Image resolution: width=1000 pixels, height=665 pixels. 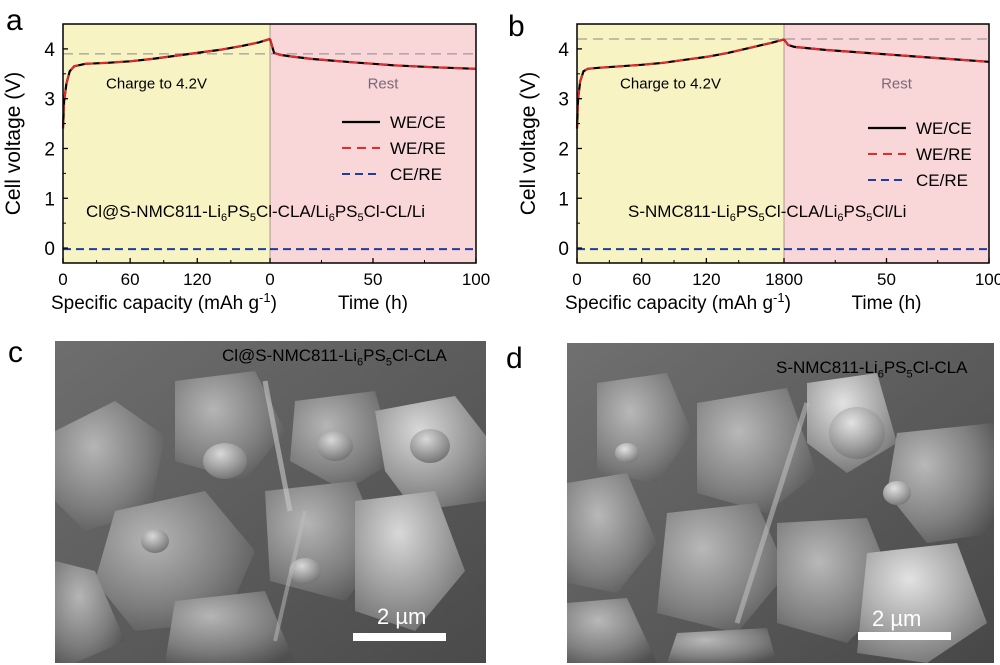 What do you see at coordinates (872, 369) in the screenshot?
I see `sem-label-d: S-NMC811-Li6PS5Cl-CLA` at bounding box center [872, 369].